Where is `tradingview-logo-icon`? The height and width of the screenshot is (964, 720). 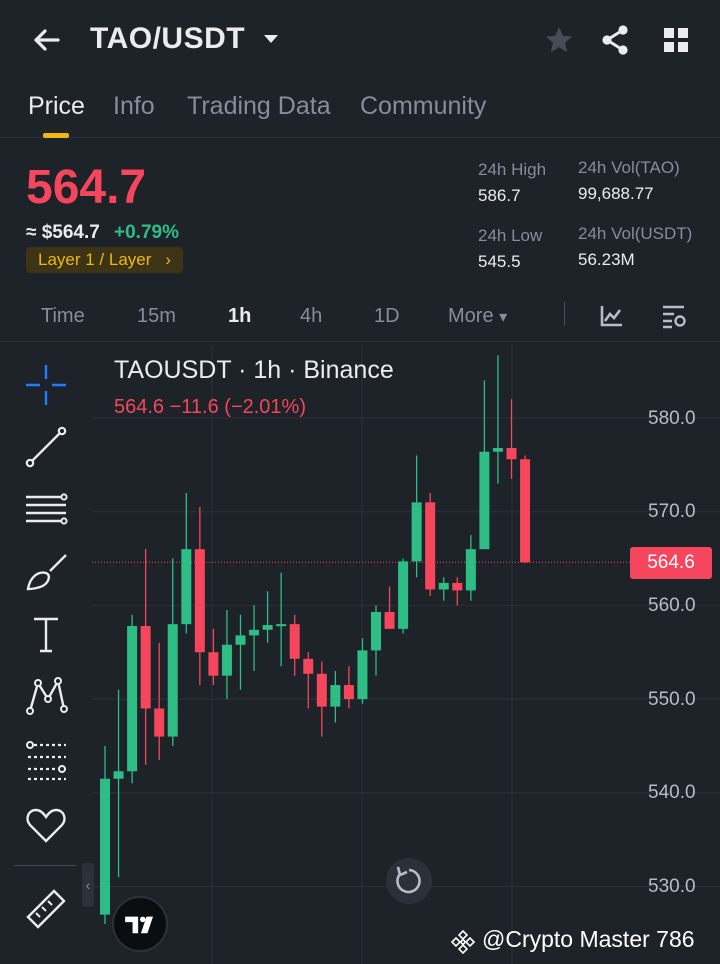
tradingview-logo-icon is located at coordinates (140, 924).